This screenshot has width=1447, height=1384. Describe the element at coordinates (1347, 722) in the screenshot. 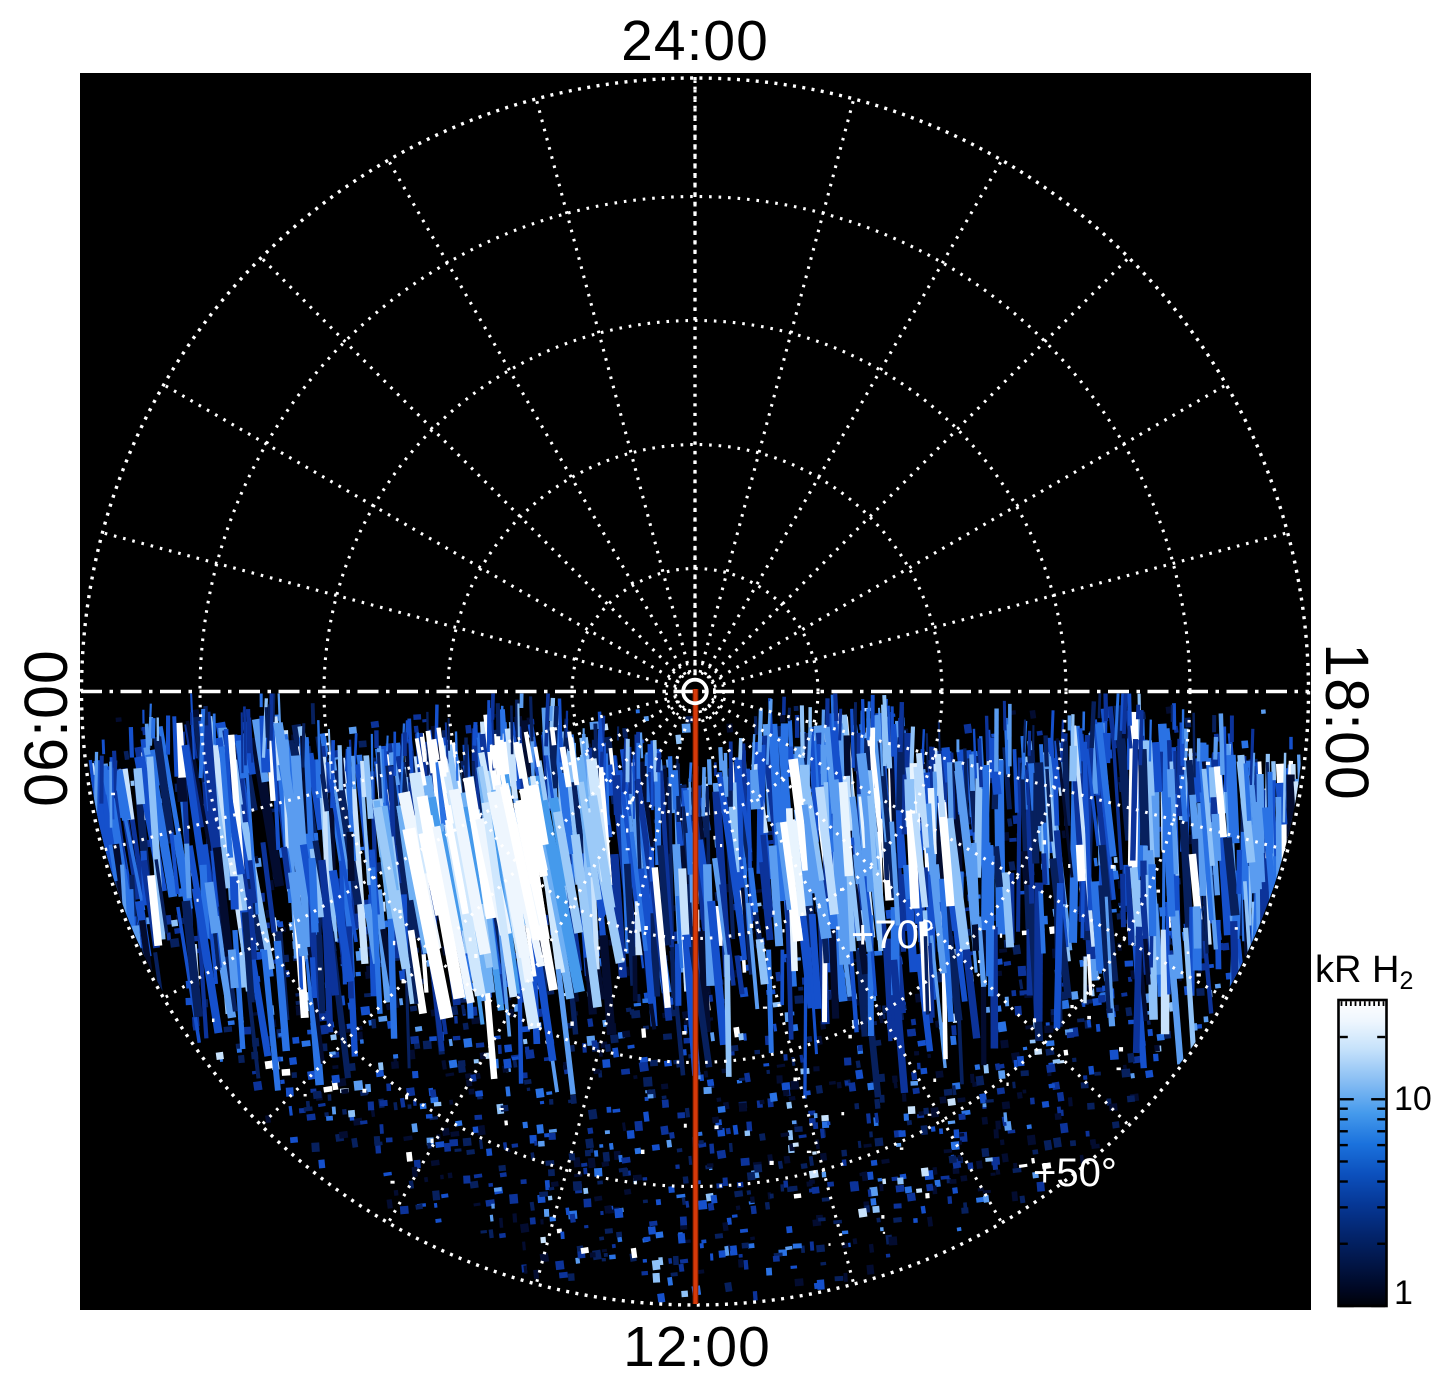

I see `hour-label-1800: 18:00` at that location.